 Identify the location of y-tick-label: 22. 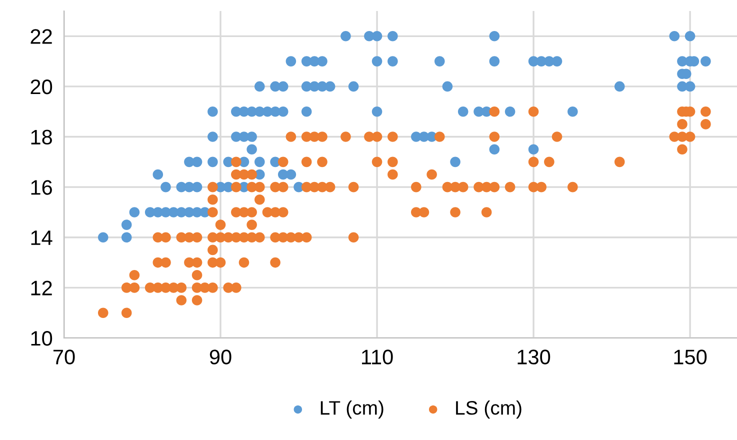
(41, 36).